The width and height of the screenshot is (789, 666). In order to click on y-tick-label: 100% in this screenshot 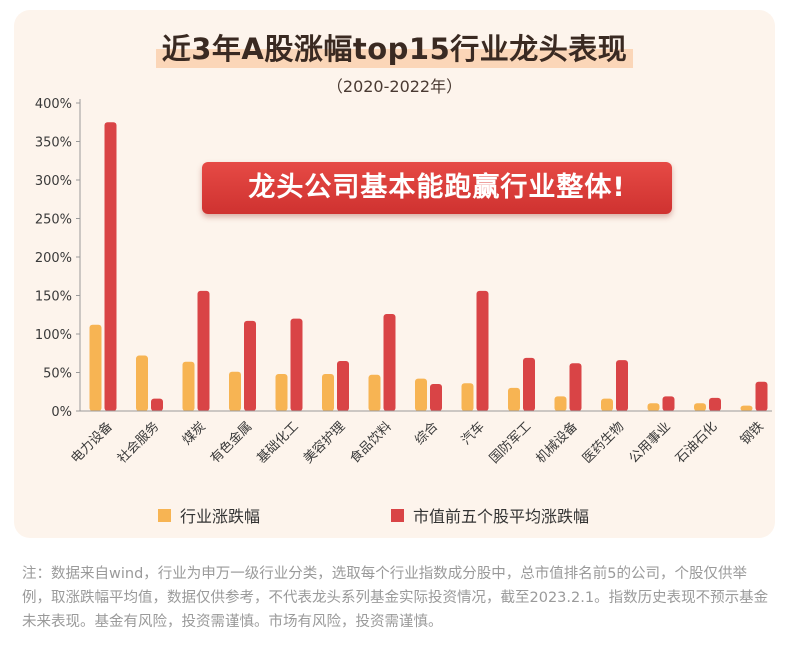, I will do `click(53, 335)`.